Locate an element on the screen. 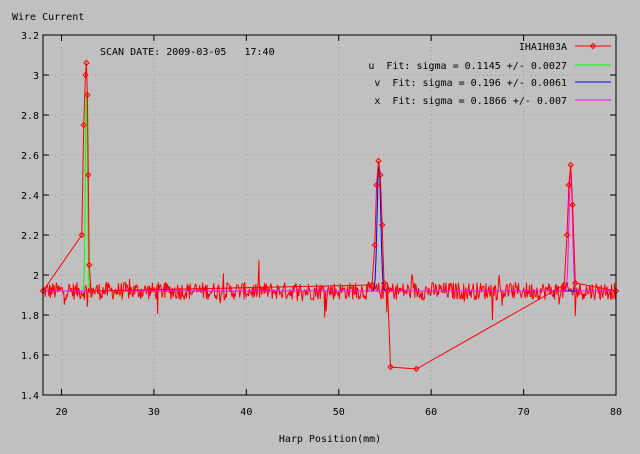  y-tick-label: 2.6 is located at coordinates (30, 156).